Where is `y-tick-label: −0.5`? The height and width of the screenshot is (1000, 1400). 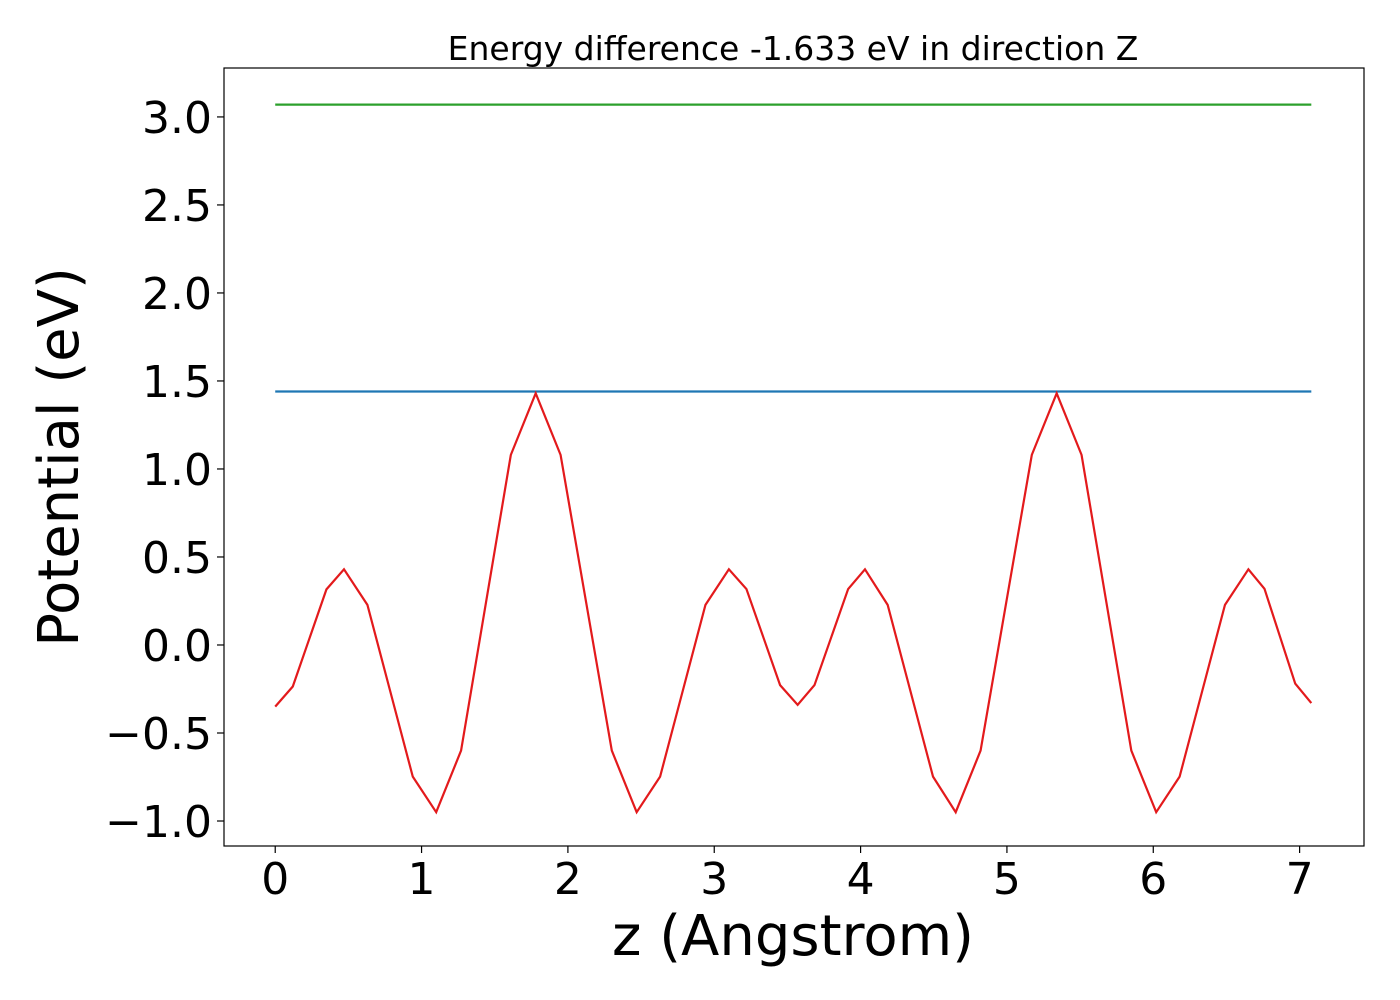 y-tick-label: −0.5 is located at coordinates (158, 734).